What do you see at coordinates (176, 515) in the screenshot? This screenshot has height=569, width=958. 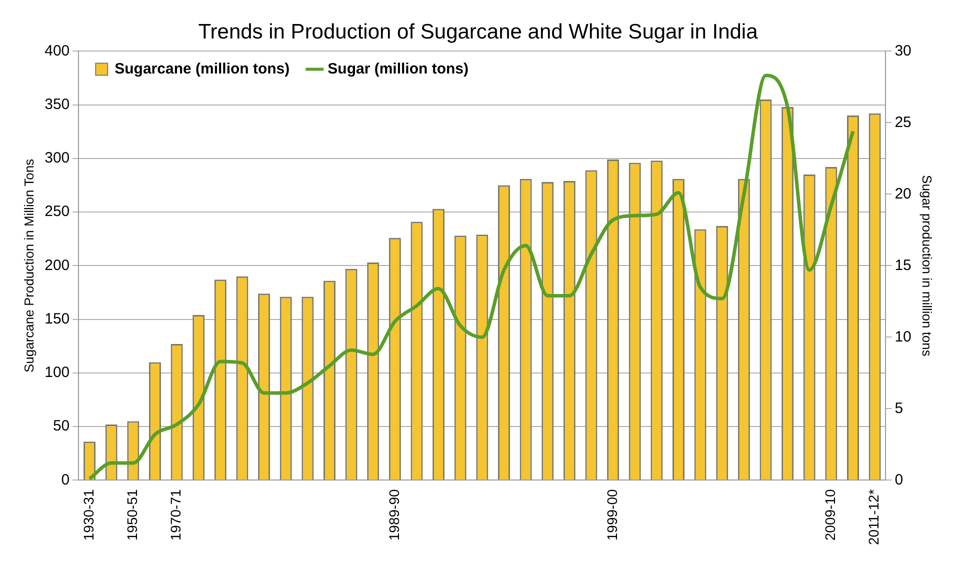 I see `x-tick-label: 1970-71` at bounding box center [176, 515].